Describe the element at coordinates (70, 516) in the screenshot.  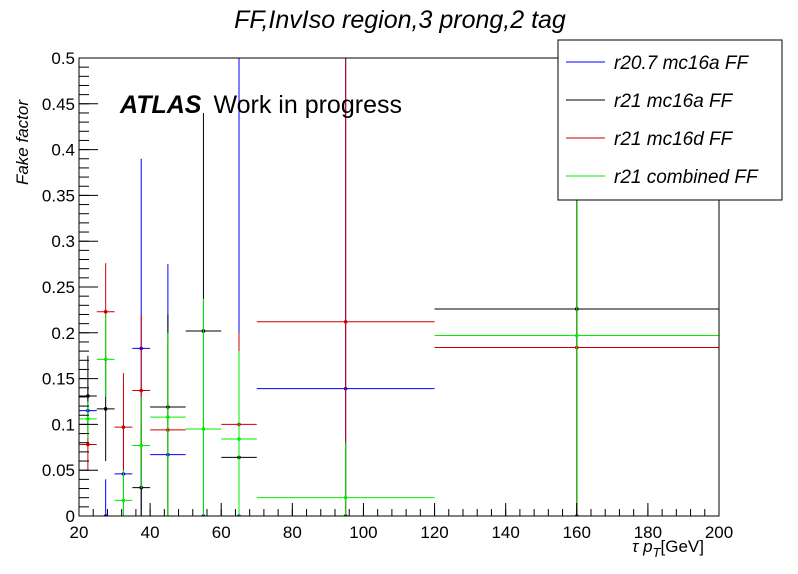
I see `y-tick-label: 0` at that location.